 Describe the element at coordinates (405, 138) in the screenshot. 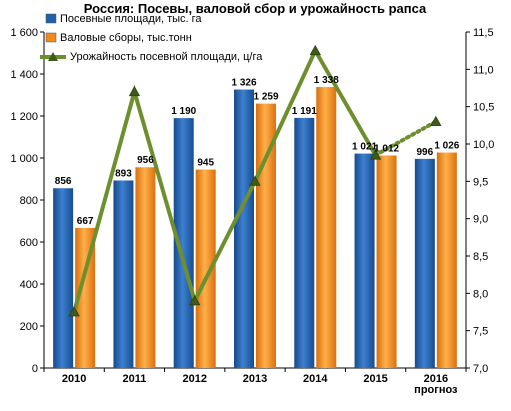

I see `yield-line-forecast` at that location.